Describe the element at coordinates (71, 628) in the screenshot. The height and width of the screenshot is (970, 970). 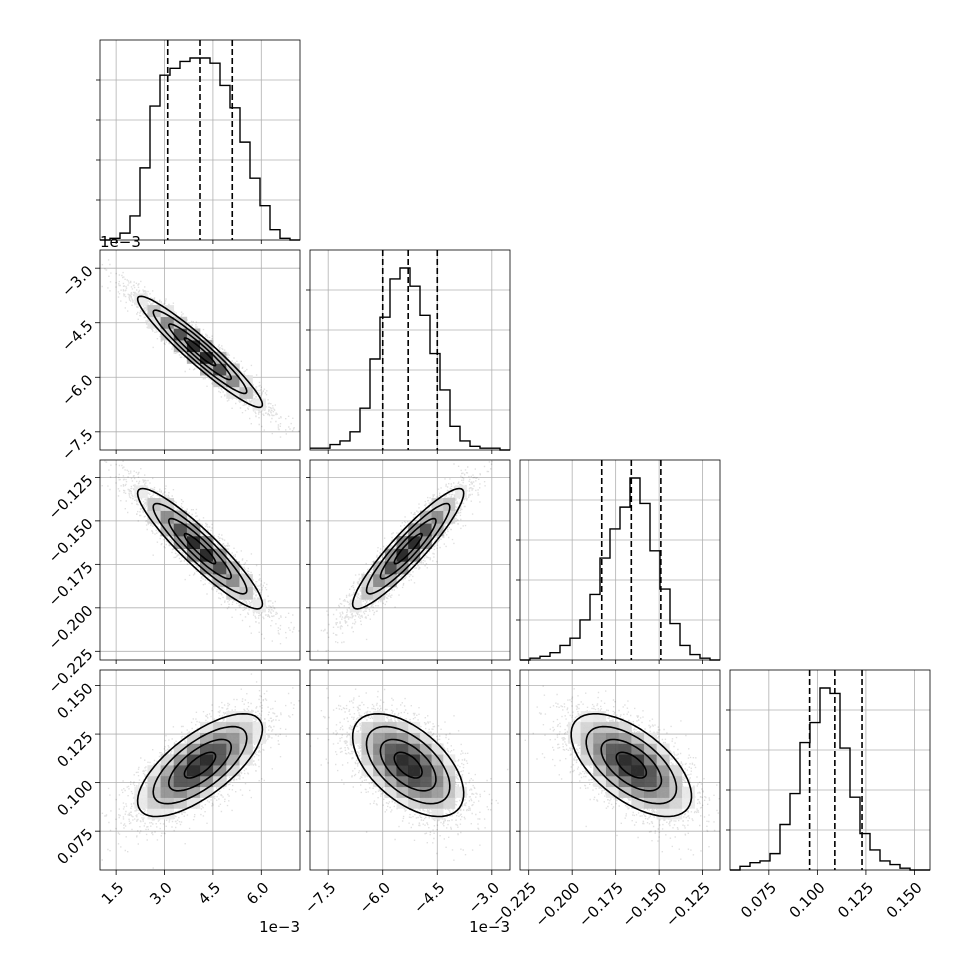
I see `y-tick-label: −0.200` at that location.